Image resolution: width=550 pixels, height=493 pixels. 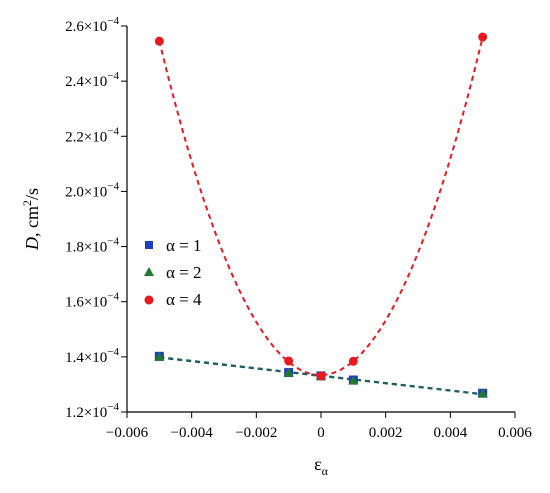 What do you see at coordinates (184, 245) in the screenshot?
I see `legend-label-alpha-1: α = 1` at bounding box center [184, 245].